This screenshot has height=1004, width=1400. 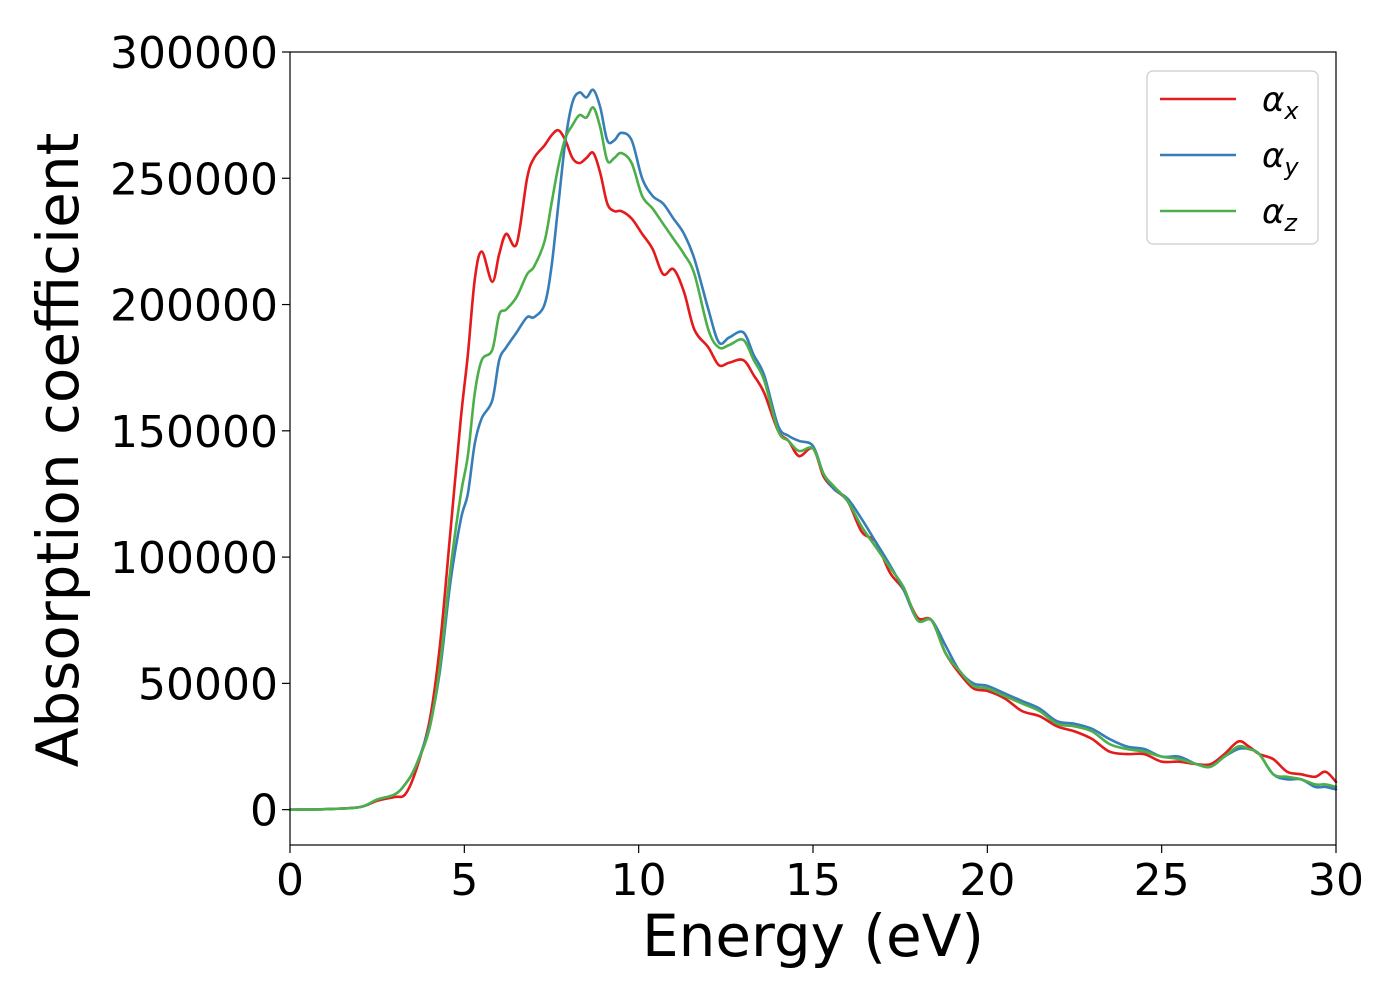 I want to click on y-tick-label: 300000, so click(x=194, y=53).